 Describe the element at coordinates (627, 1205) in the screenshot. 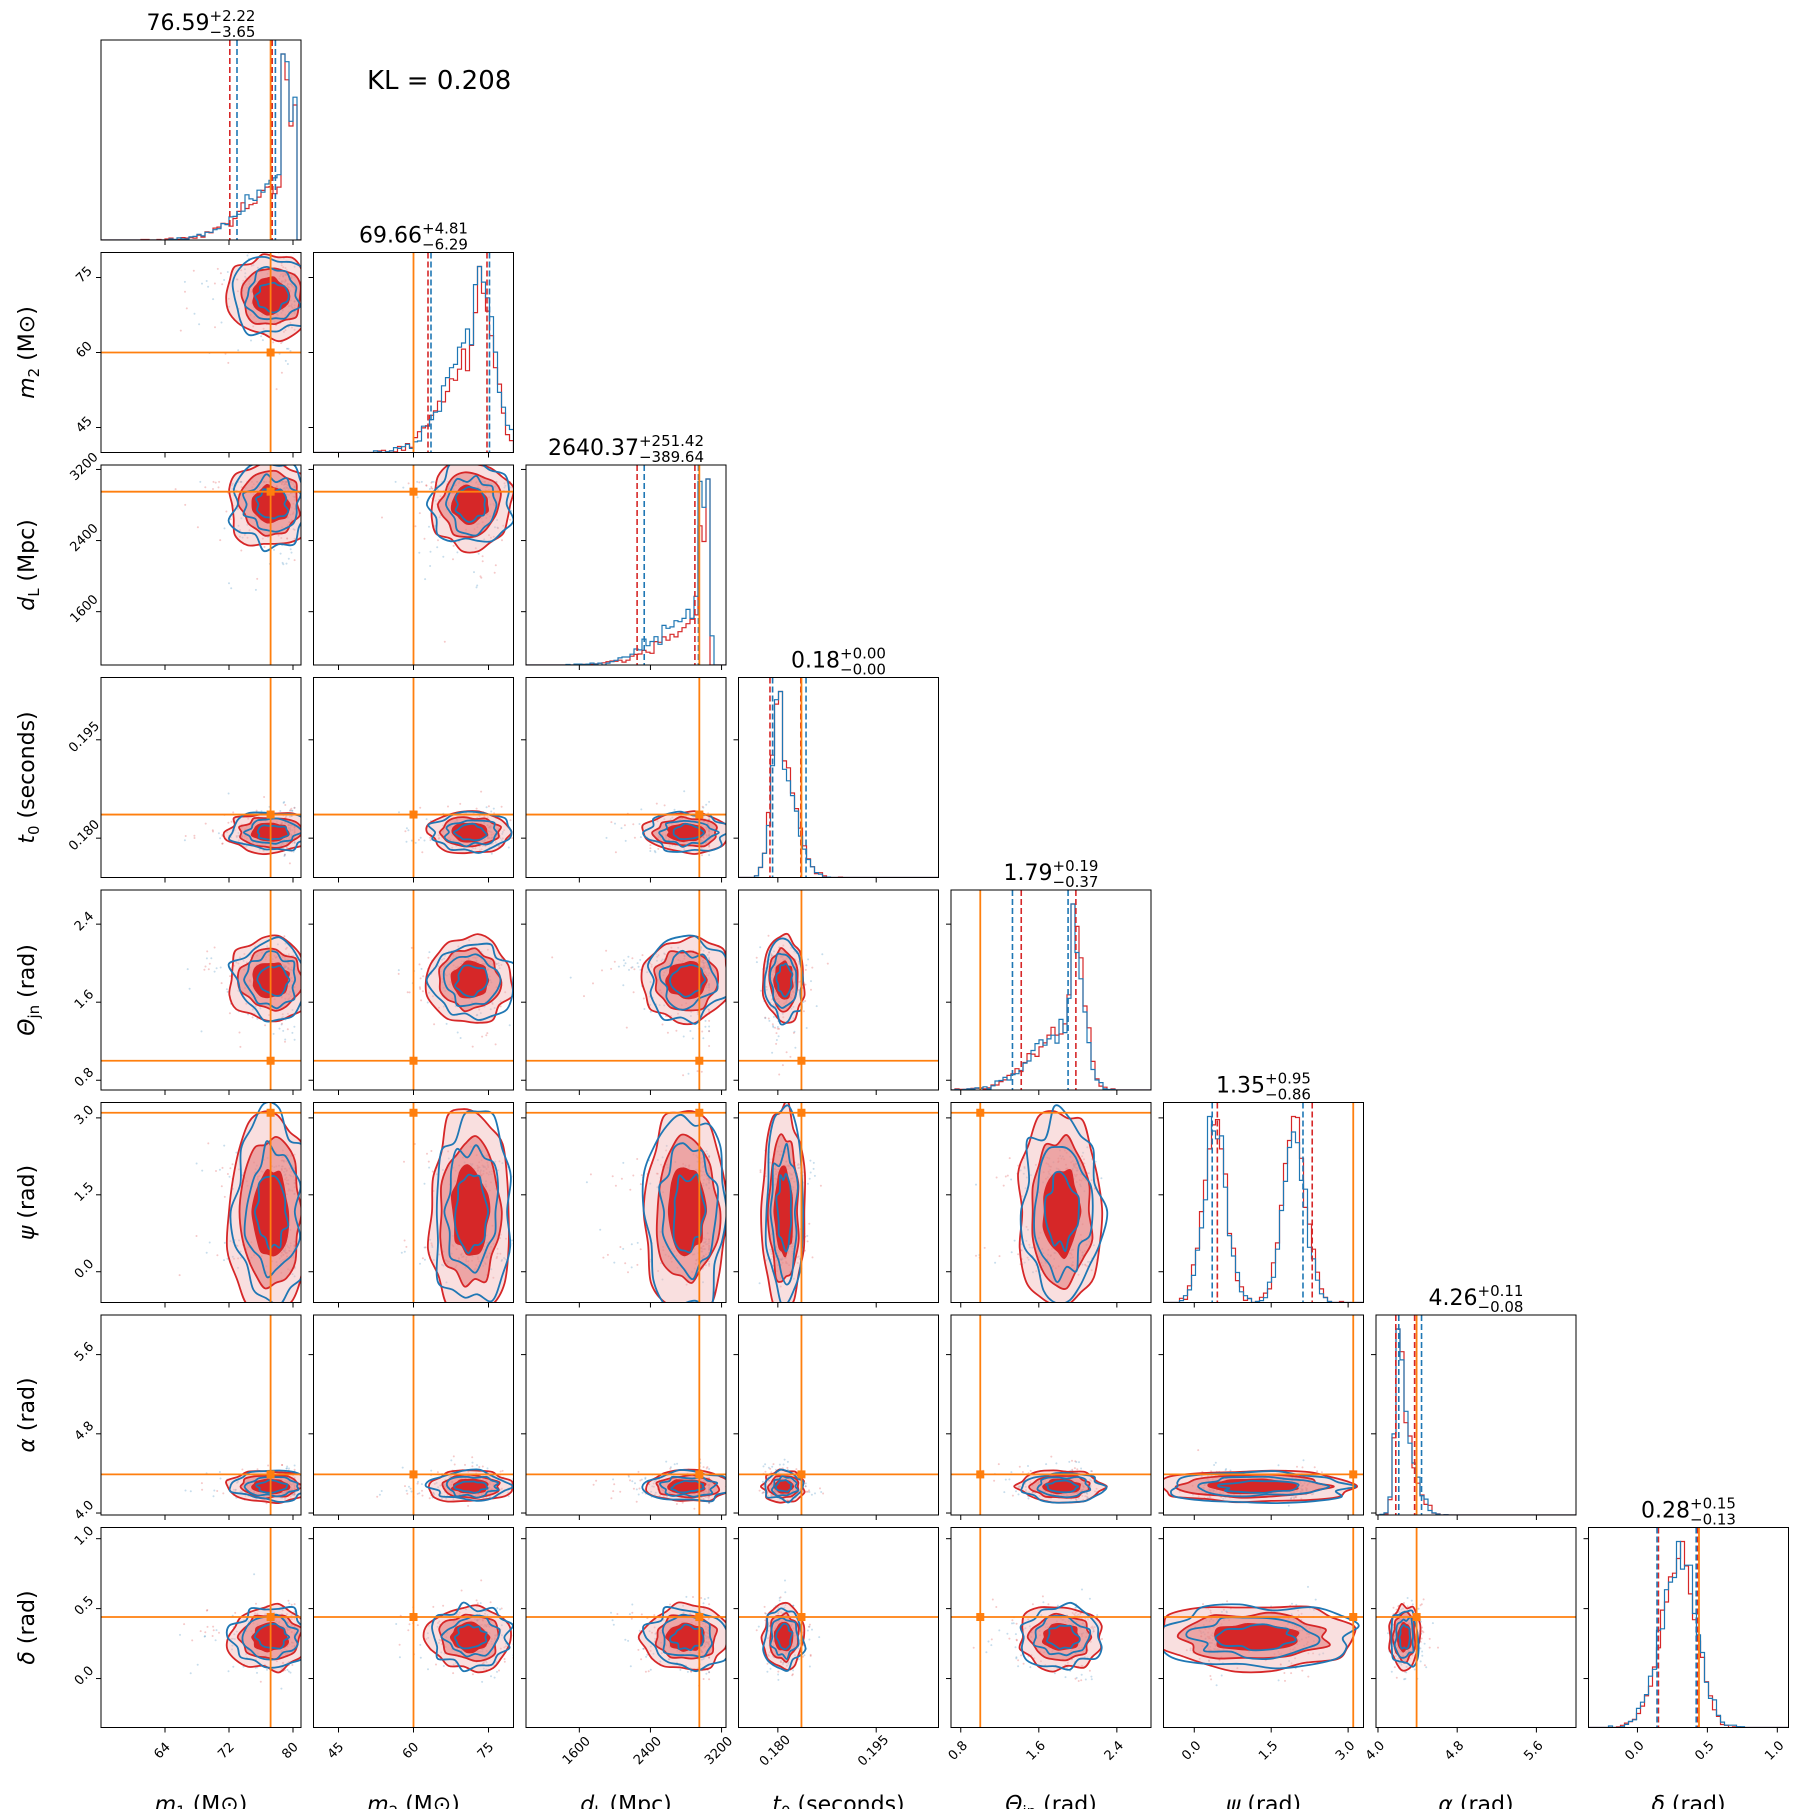

I see `panel-dL-psi` at that location.